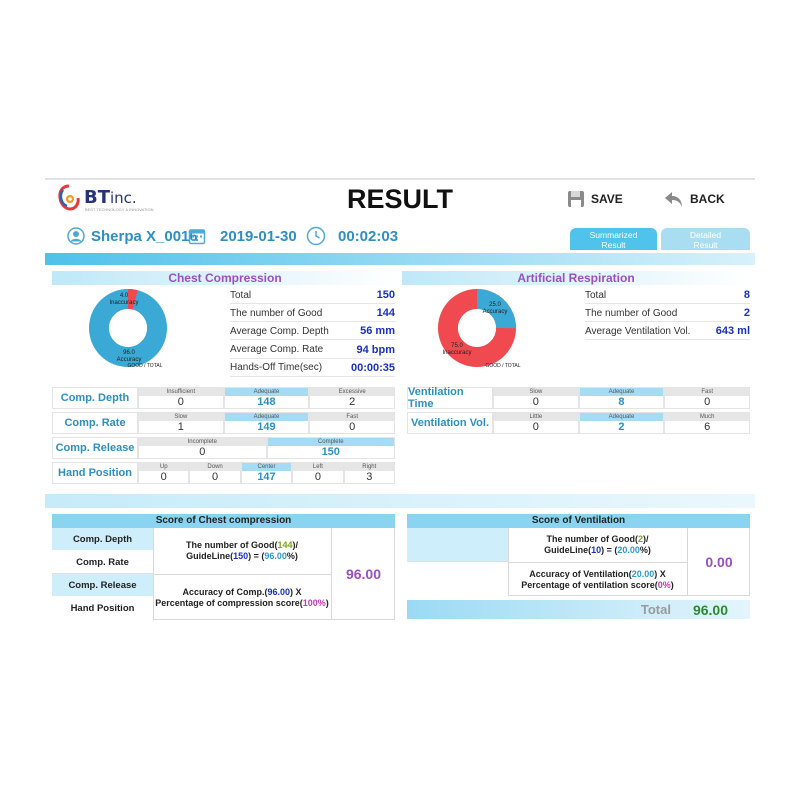  I want to click on stat-value: 150, so click(385, 295).